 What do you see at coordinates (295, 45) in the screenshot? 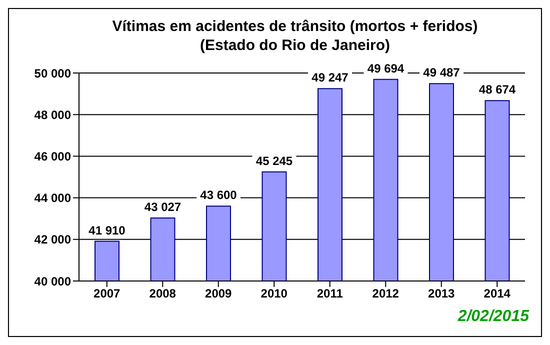
I see `chart-subtitle: (Estado do Rio de Janeiro)` at bounding box center [295, 45].